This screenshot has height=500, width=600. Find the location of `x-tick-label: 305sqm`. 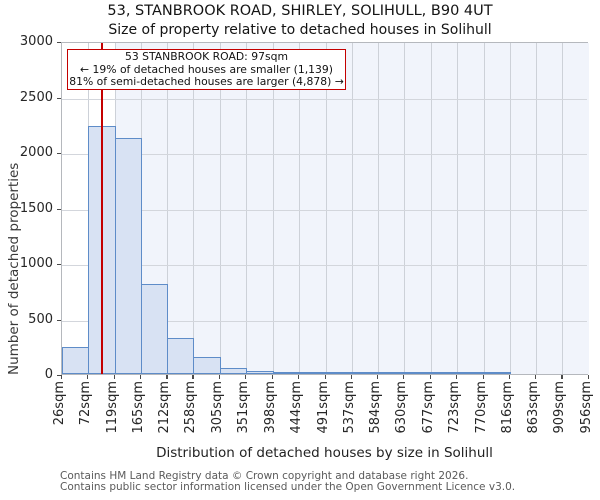

x-tick-label: 305sqm is located at coordinates (218, 407).